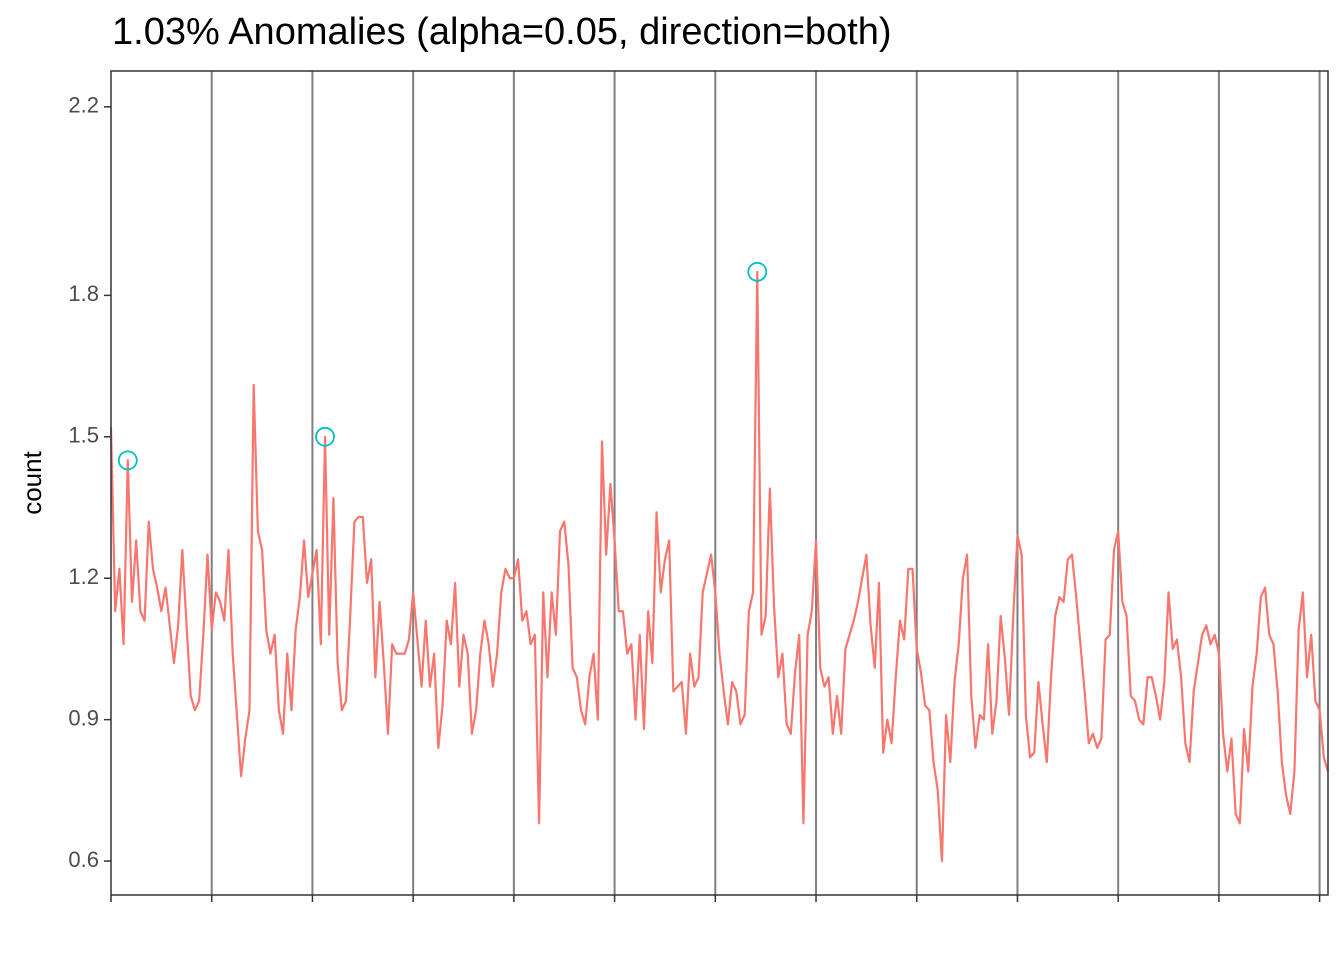 The height and width of the screenshot is (965, 1344). I want to click on y-tick-label: 1.2, so click(83, 576).